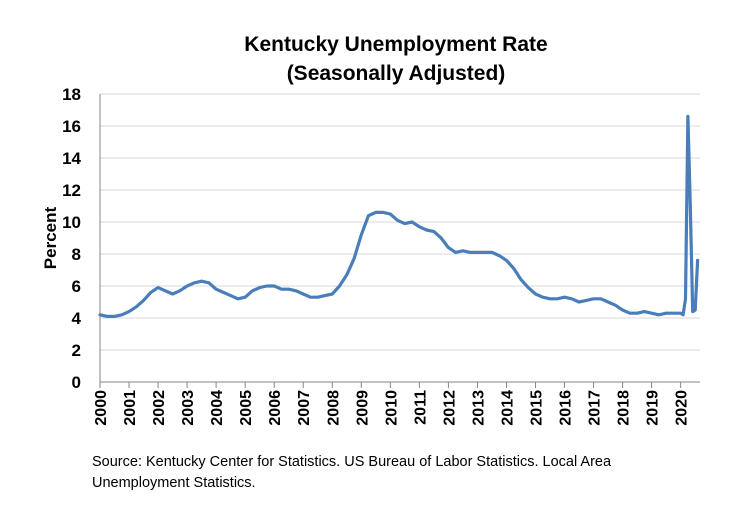 This screenshot has height=510, width=744. Describe the element at coordinates (76, 350) in the screenshot. I see `y-tick-label: 2` at that location.